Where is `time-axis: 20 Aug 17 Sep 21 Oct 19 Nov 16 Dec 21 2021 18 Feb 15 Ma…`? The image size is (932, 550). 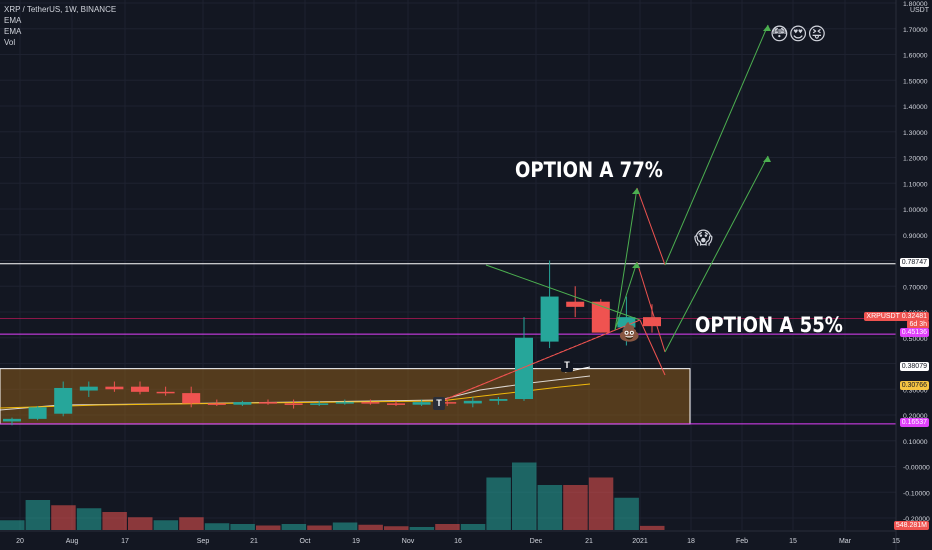 time-axis: 20 Aug 17 Sep 21 Oct 19 Nov 16 Dec 21 2021 18 Feb 15 Ma… is located at coordinates (450, 537).